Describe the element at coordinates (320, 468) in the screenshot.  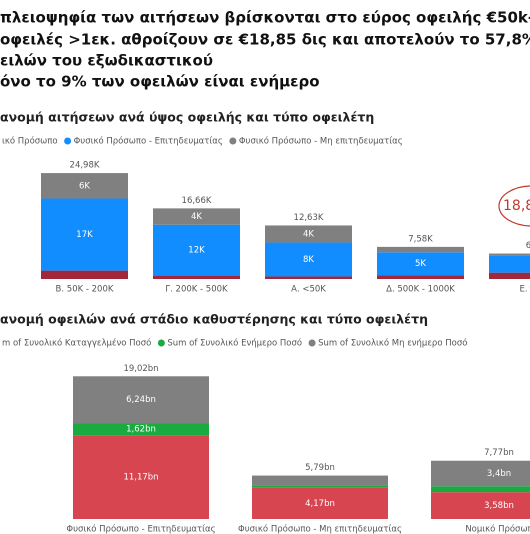
I see `total-label: 5,79bn` at that location.